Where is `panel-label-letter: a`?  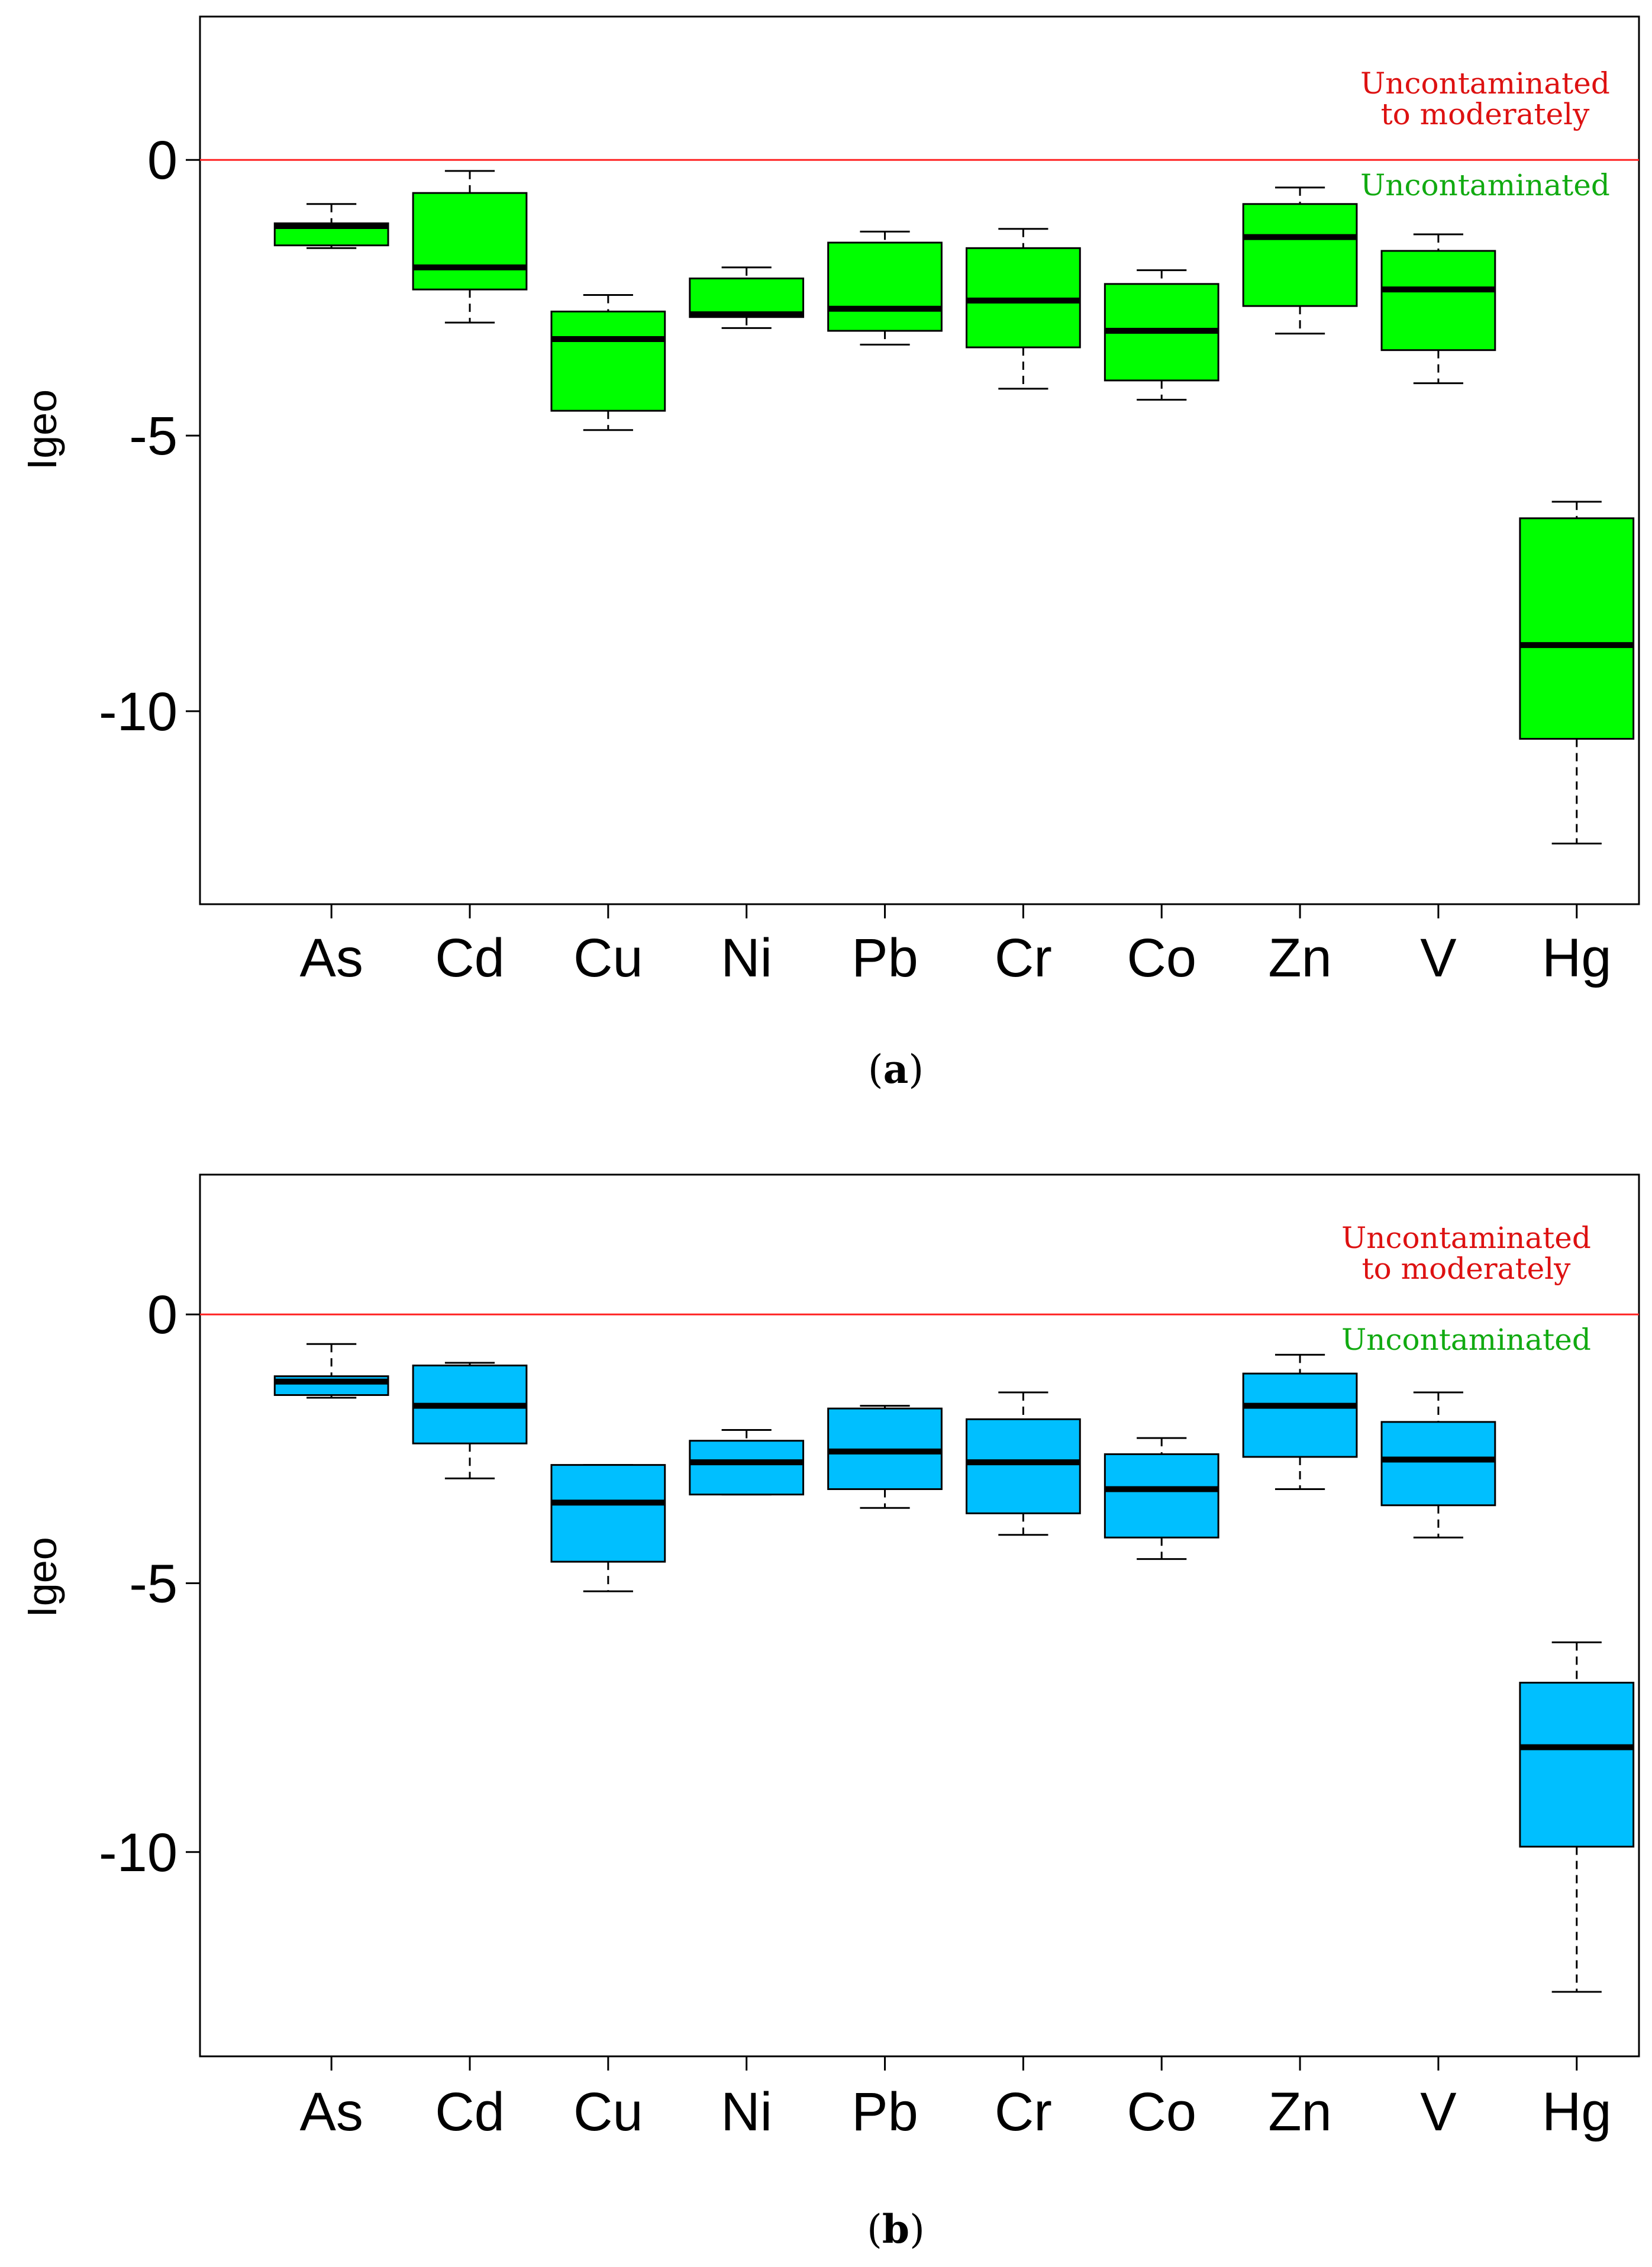
panel-label-letter: a is located at coordinates (896, 1069).